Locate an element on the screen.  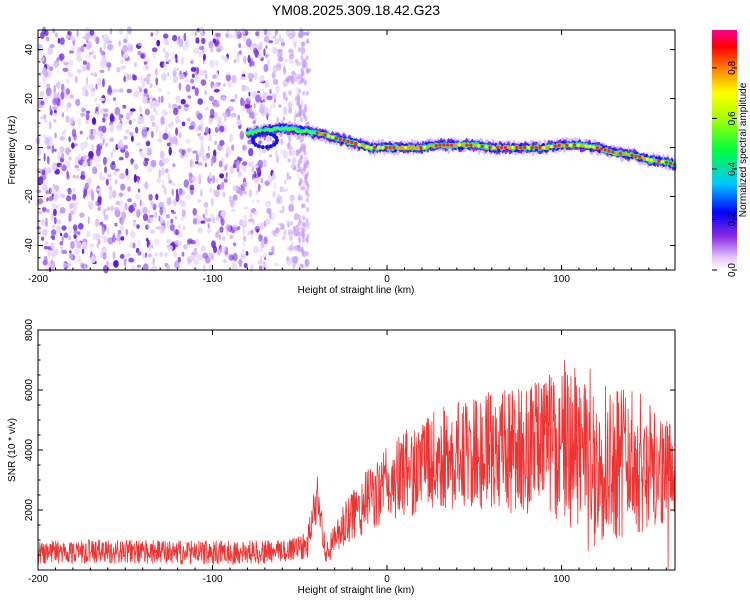
snr-y-tick-label: 8000 is located at coordinates (29, 329).